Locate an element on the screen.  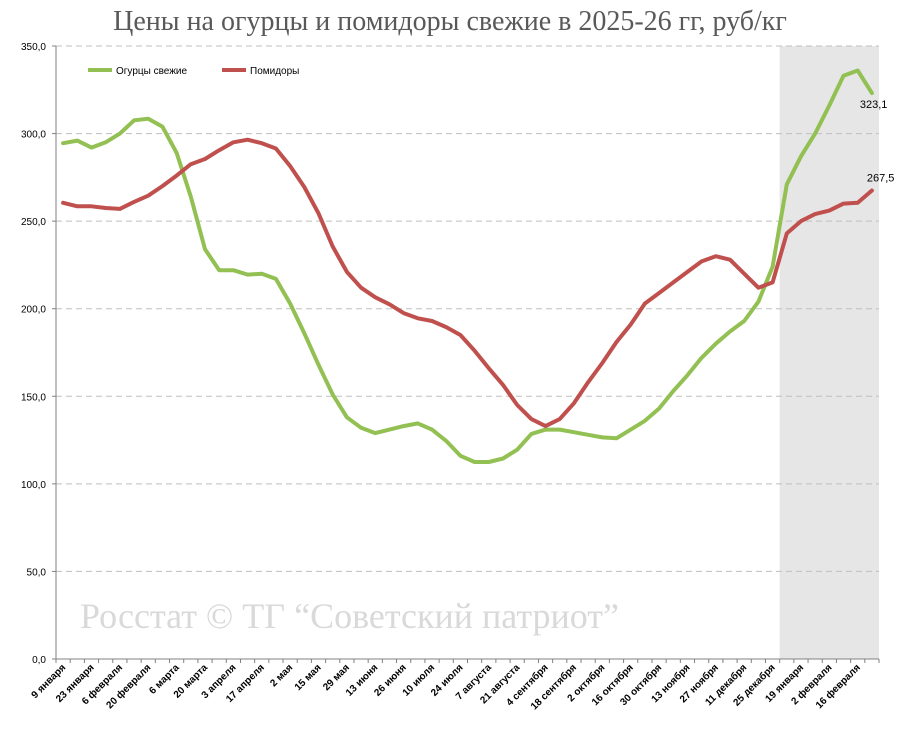
y-tick-label: 250,0 is located at coordinates (33, 222).